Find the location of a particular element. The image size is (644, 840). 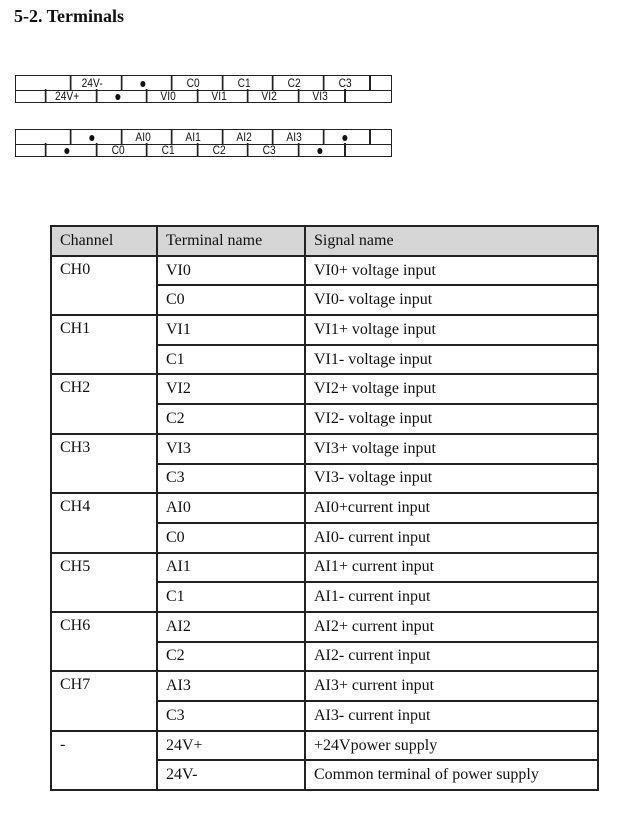

table-row: -24V+ +24Vpower supply is located at coordinates (324, 760).